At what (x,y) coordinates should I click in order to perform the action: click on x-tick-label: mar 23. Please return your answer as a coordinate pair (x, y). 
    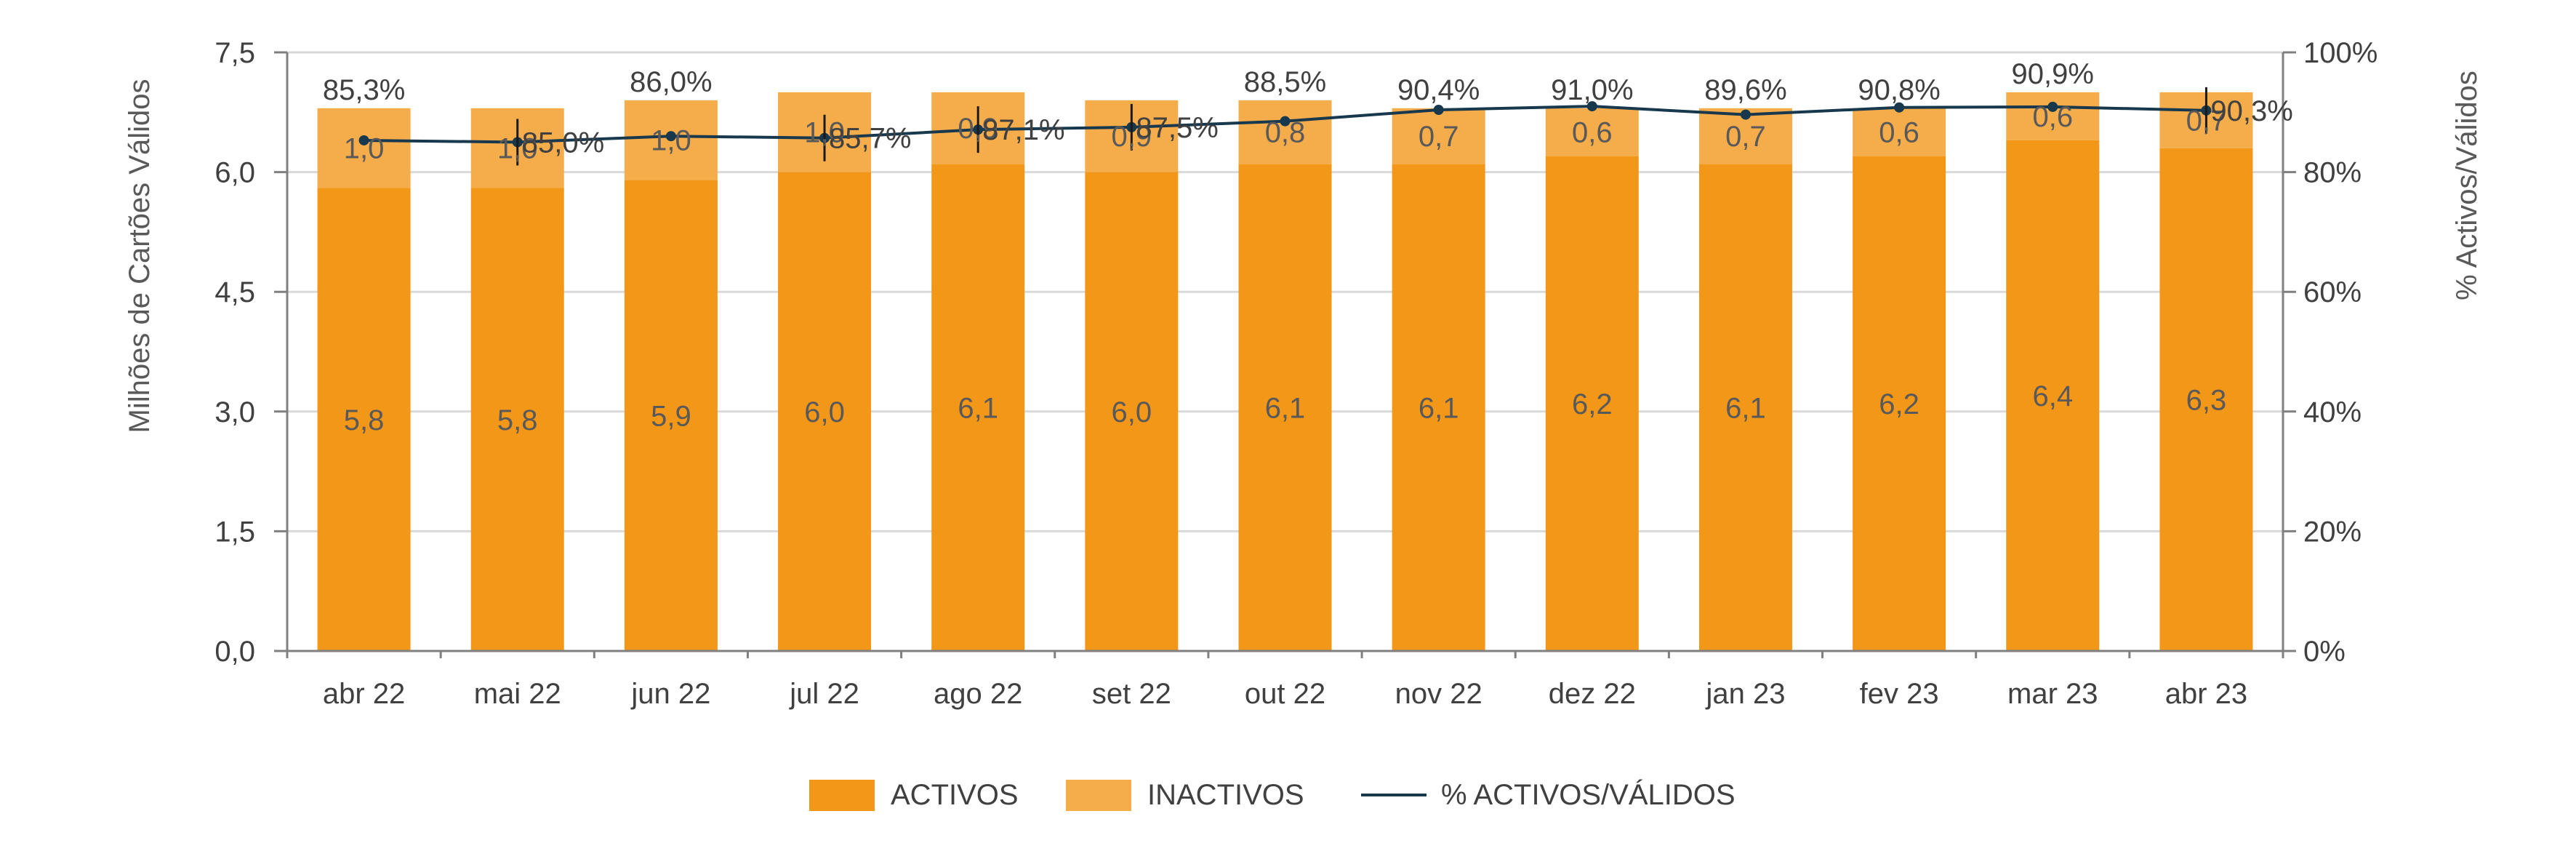
    Looking at the image, I should click on (2052, 694).